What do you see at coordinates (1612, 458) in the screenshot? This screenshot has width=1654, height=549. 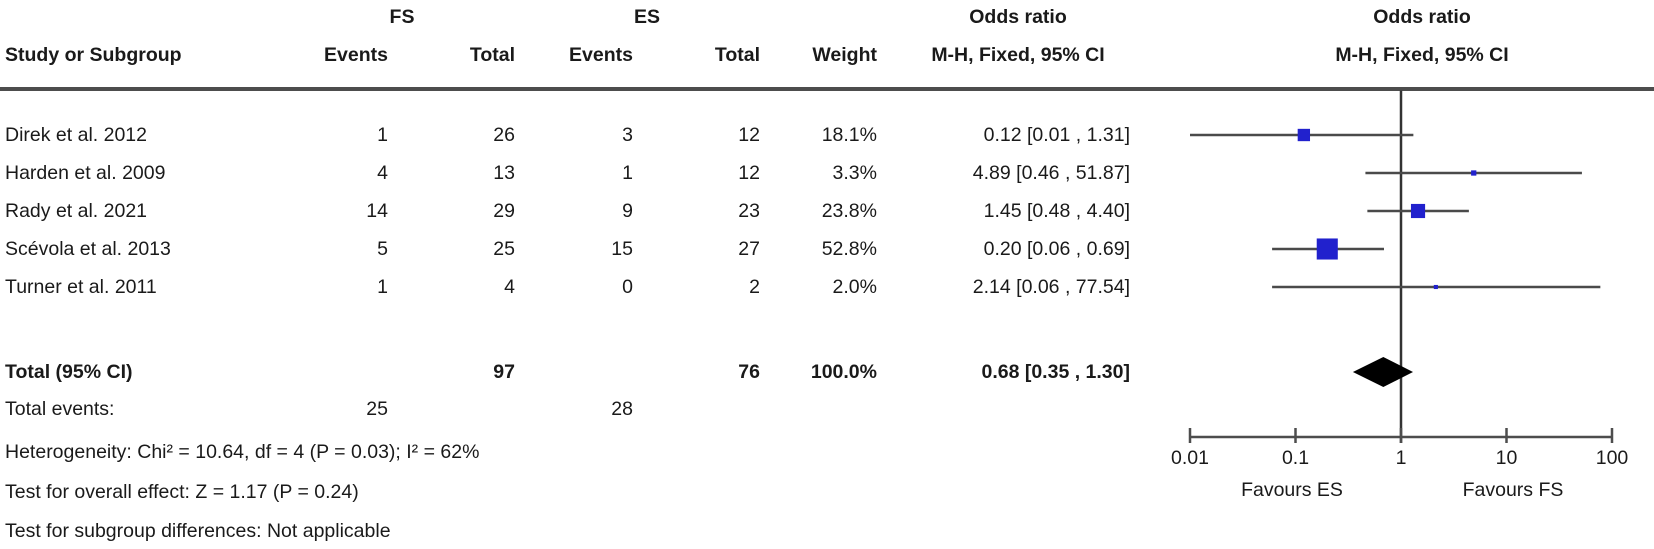 I see `x-tick-label: 100` at bounding box center [1612, 458].